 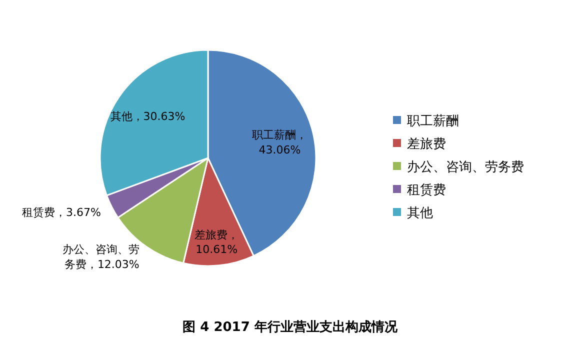 What do you see at coordinates (426, 144) in the screenshot?
I see `legend-label: 差旅费` at bounding box center [426, 144].